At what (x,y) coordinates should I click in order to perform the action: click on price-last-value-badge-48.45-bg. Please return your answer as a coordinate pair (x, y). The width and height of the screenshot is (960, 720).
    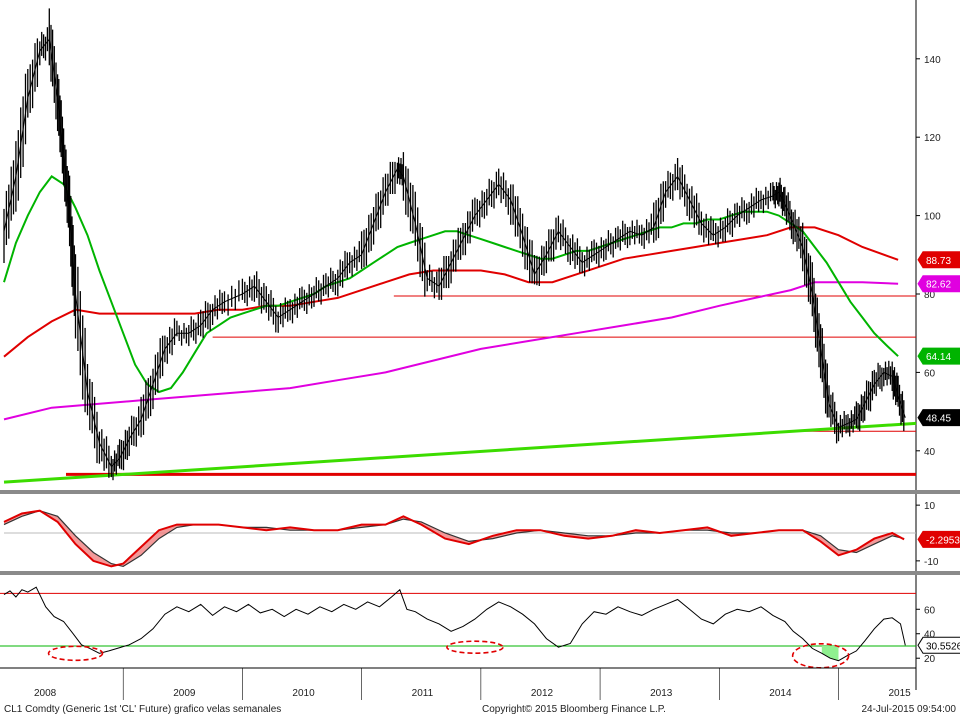
    Looking at the image, I should click on (938, 418).